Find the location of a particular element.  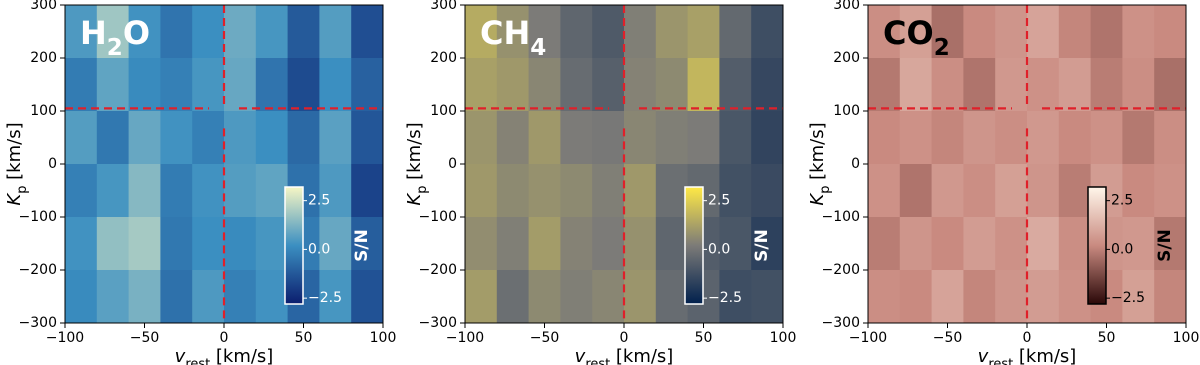

y-tick-label: −300 is located at coordinates (38, 323).